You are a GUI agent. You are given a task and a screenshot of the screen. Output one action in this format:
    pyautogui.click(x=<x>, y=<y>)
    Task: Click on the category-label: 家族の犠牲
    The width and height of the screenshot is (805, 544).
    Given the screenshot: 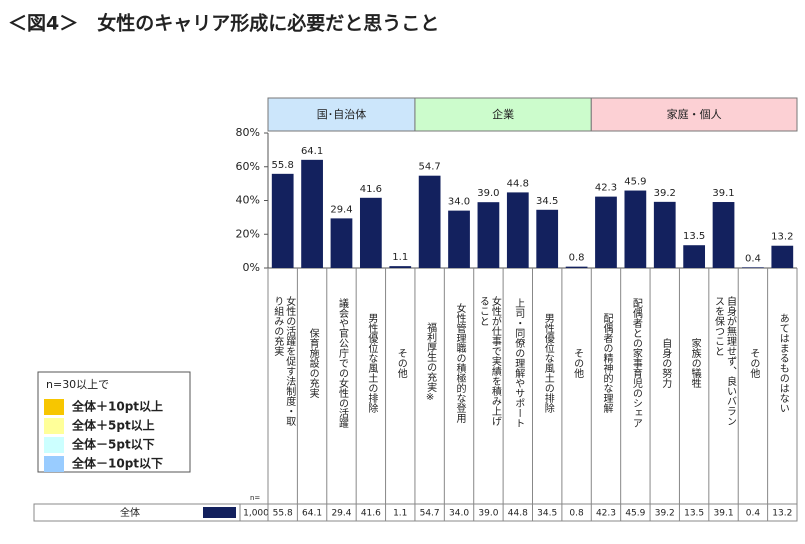 What is the action you would take?
    pyautogui.click(x=695, y=362)
    